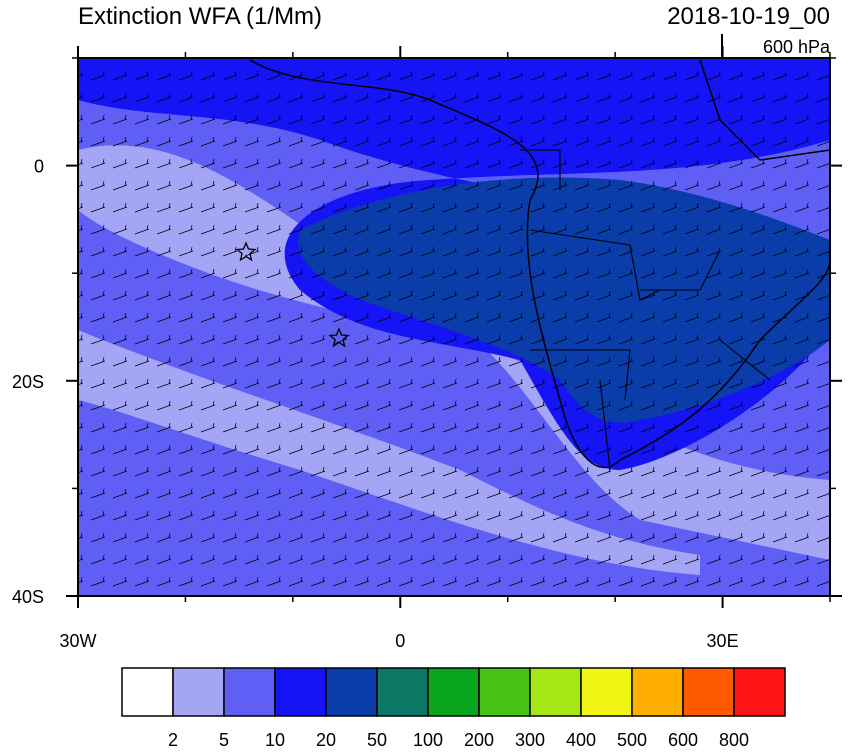 The image size is (850, 755). Describe the element at coordinates (173, 740) in the screenshot. I see `colorbar-label: 2` at that location.